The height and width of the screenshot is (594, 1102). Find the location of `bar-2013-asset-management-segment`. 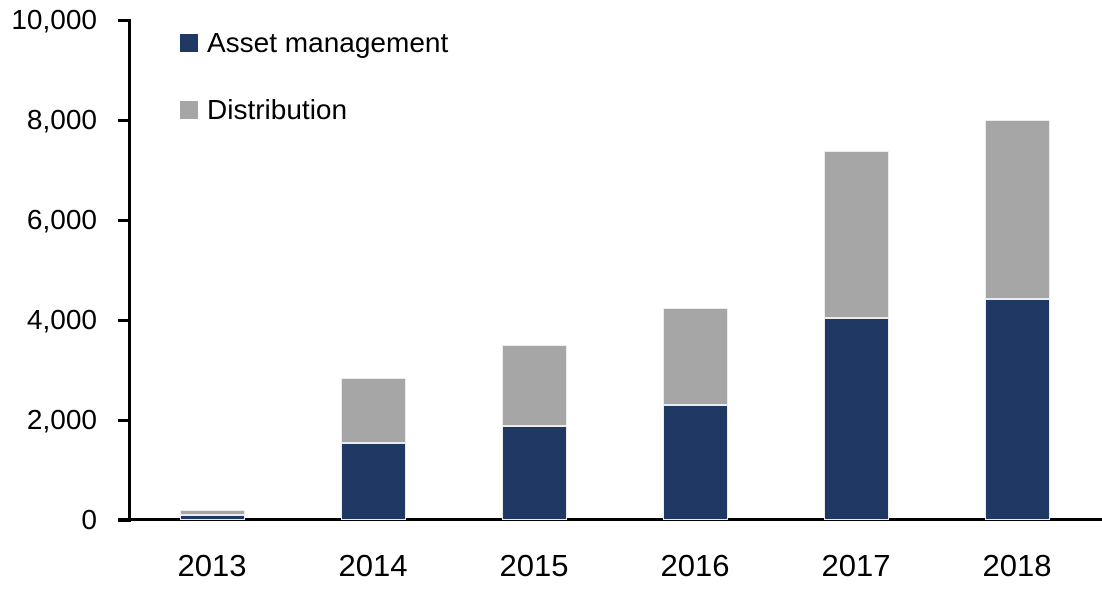

bar-2013-asset-management-segment is located at coordinates (212, 517).